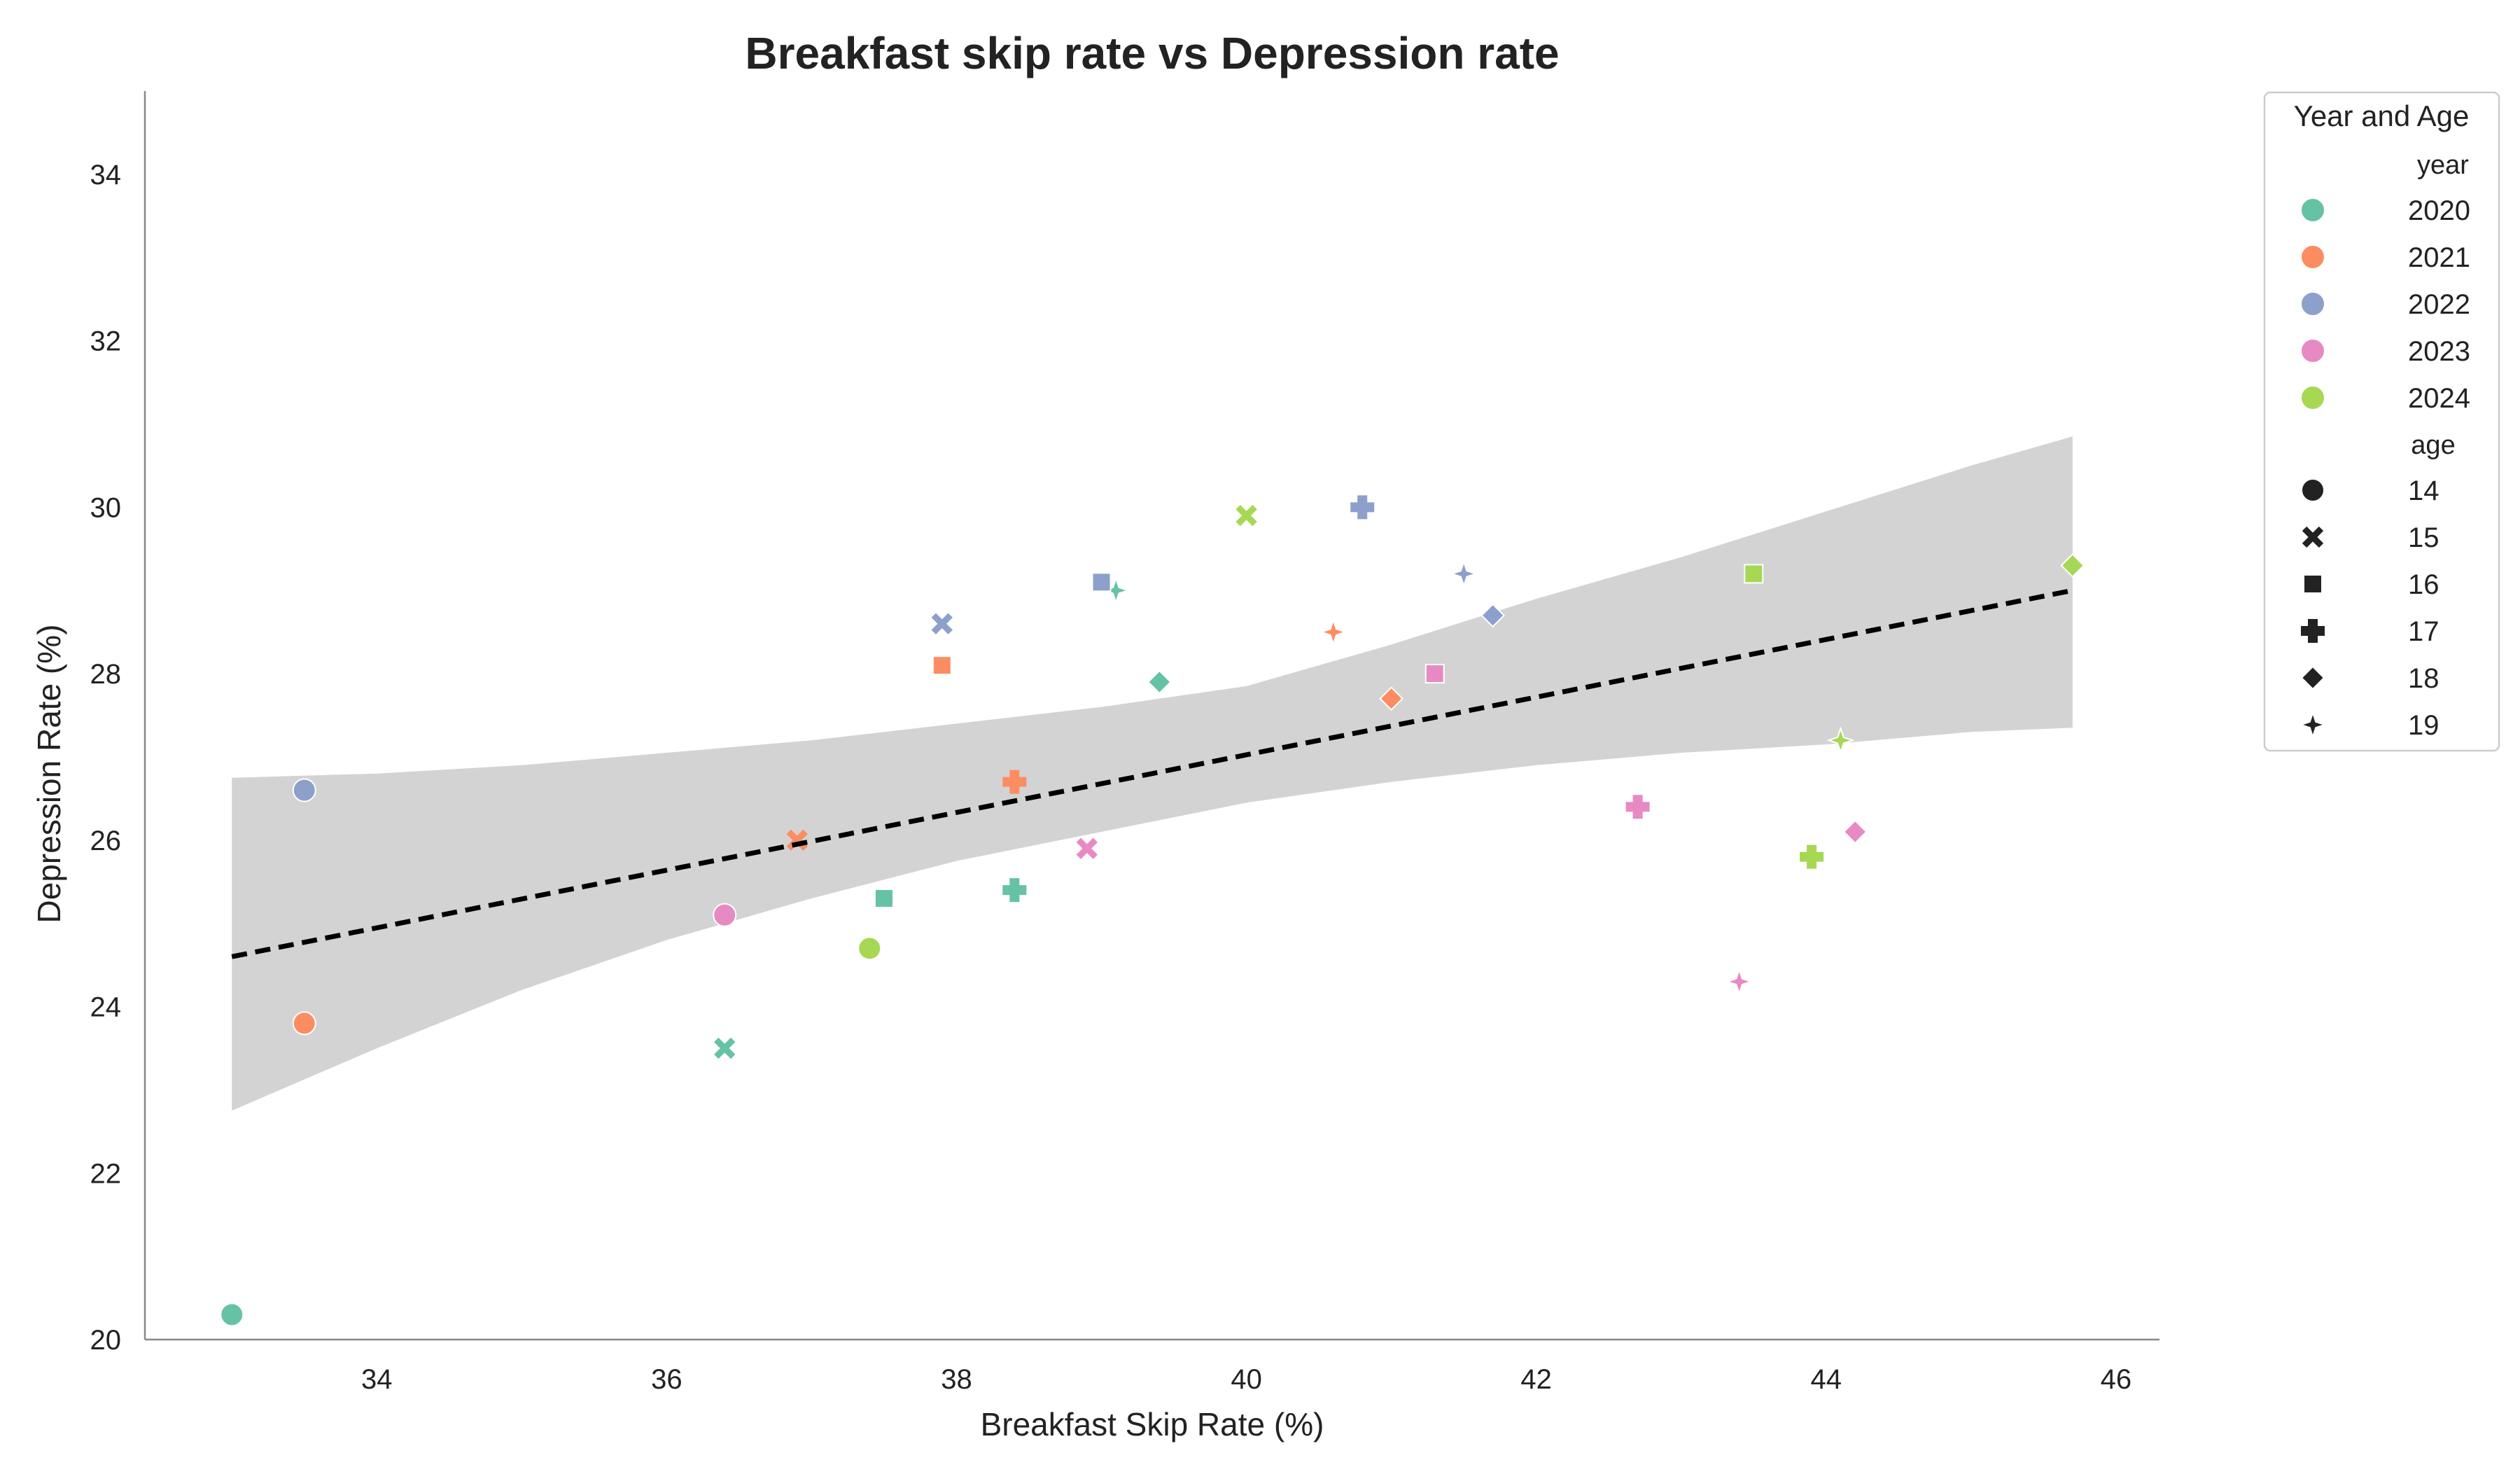 The height and width of the screenshot is (1474, 2520). I want to click on legend-title: Year and Age, so click(2382, 115).